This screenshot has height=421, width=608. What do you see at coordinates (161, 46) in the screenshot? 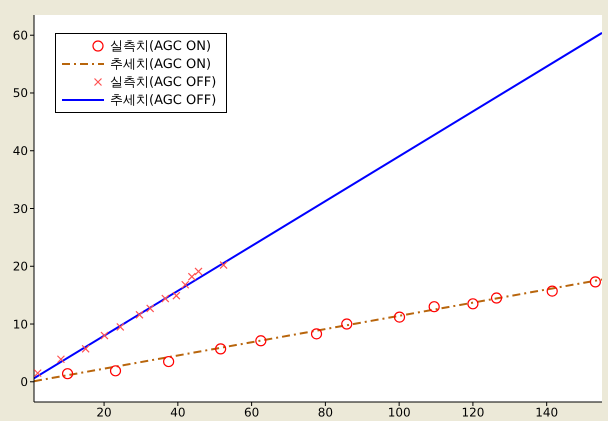
I see `legend-label: 실측치(AGC ON)` at bounding box center [161, 46].